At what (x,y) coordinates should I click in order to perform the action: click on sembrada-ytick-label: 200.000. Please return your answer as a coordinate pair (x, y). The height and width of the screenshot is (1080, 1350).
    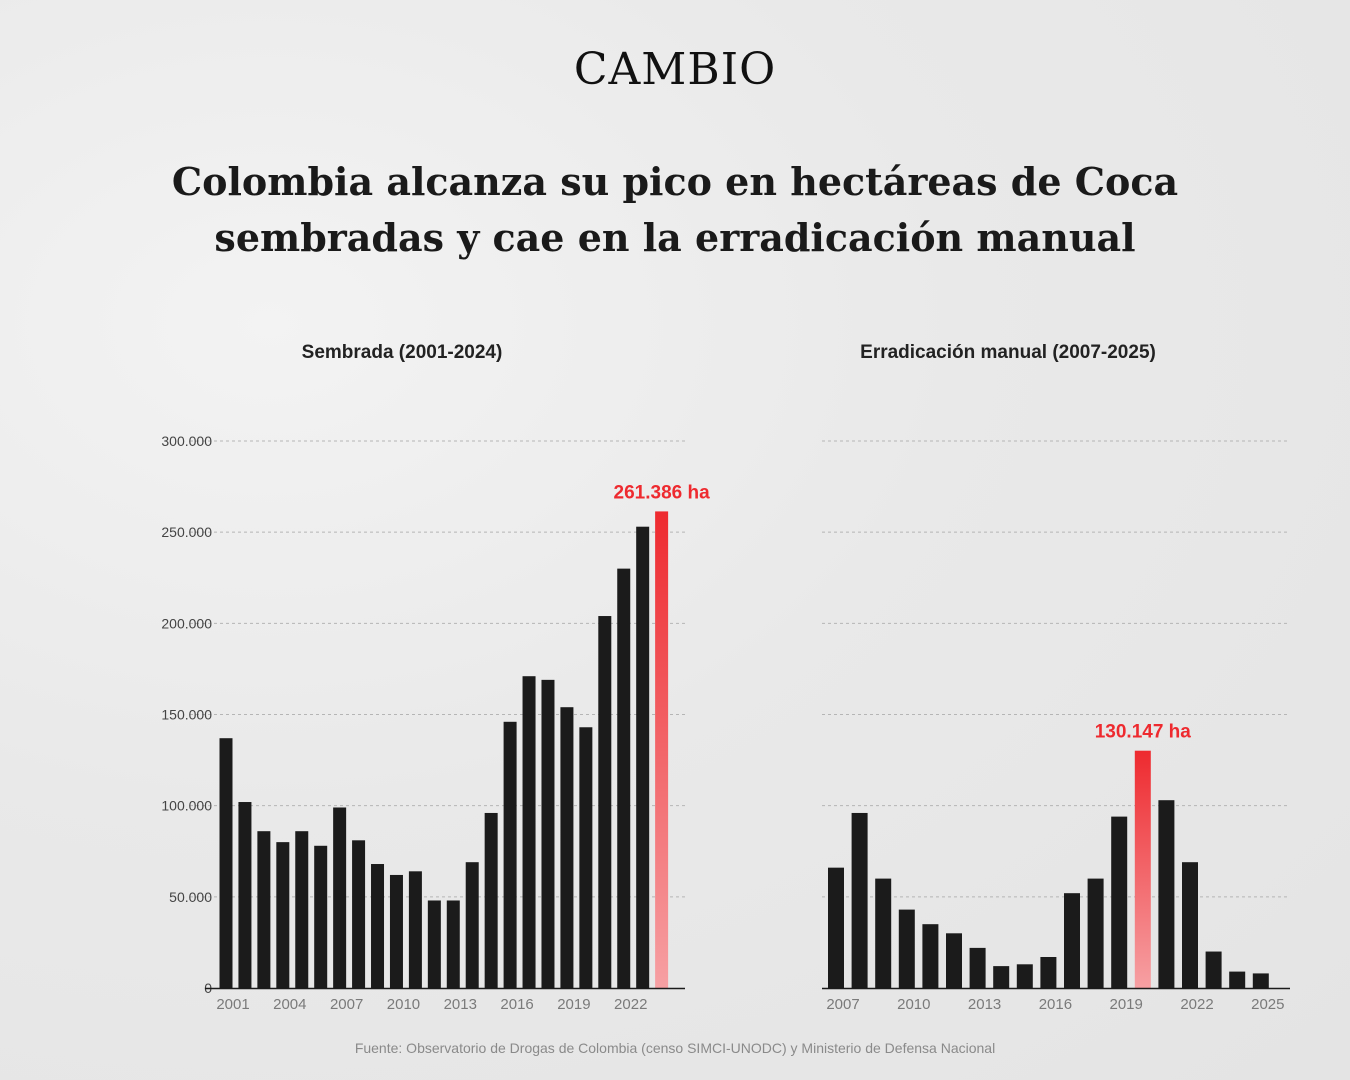
    Looking at the image, I should click on (186, 623).